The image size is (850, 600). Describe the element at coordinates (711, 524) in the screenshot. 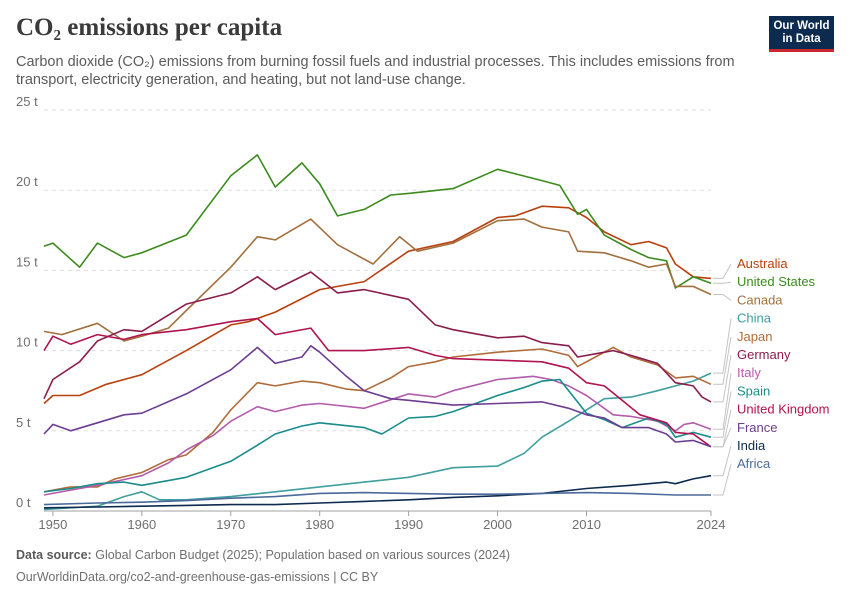

I see `x-tick-label: 2024` at that location.